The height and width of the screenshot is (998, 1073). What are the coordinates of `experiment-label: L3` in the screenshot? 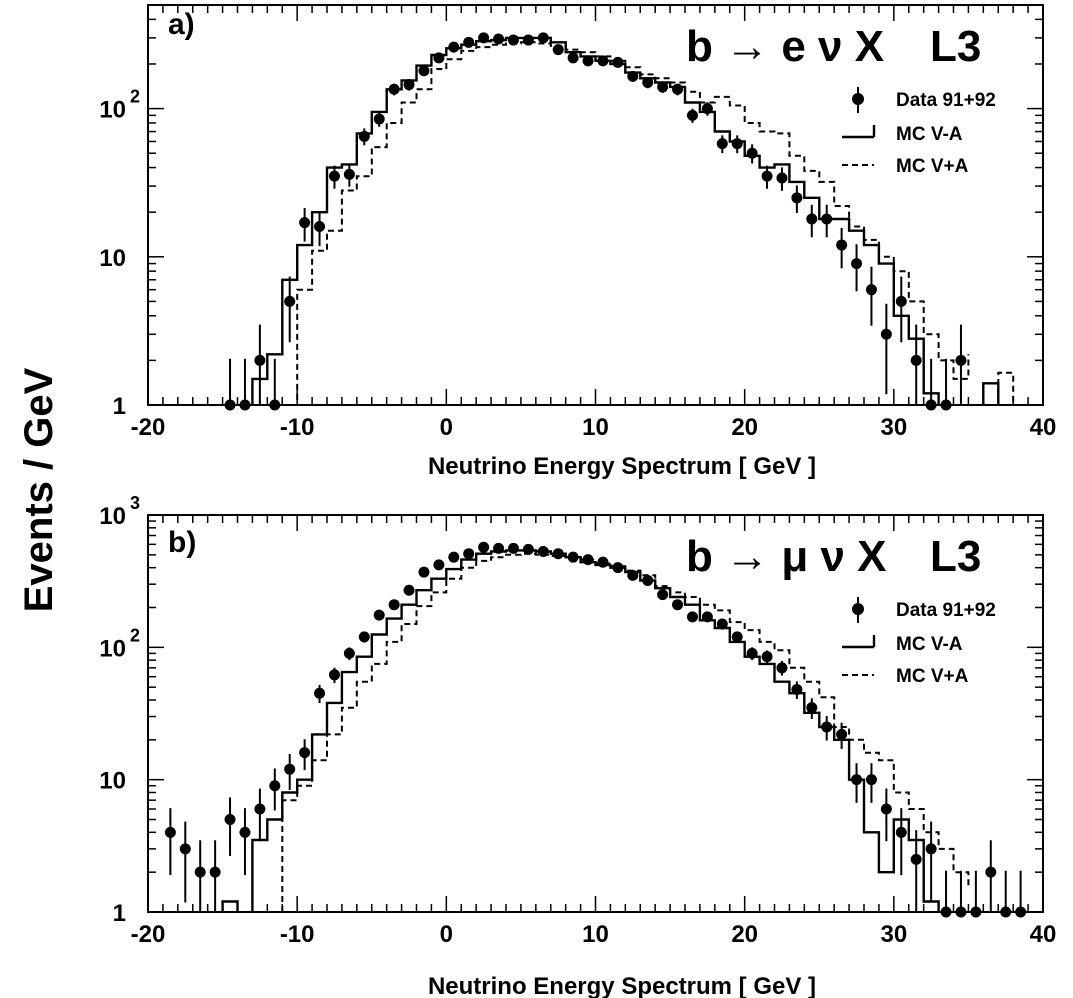 It's located at (955, 556).